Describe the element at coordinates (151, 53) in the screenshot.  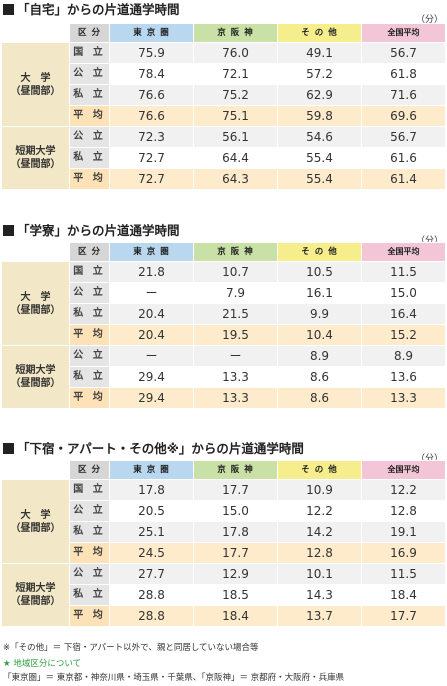
I see `value-cell: 75.9` at that location.